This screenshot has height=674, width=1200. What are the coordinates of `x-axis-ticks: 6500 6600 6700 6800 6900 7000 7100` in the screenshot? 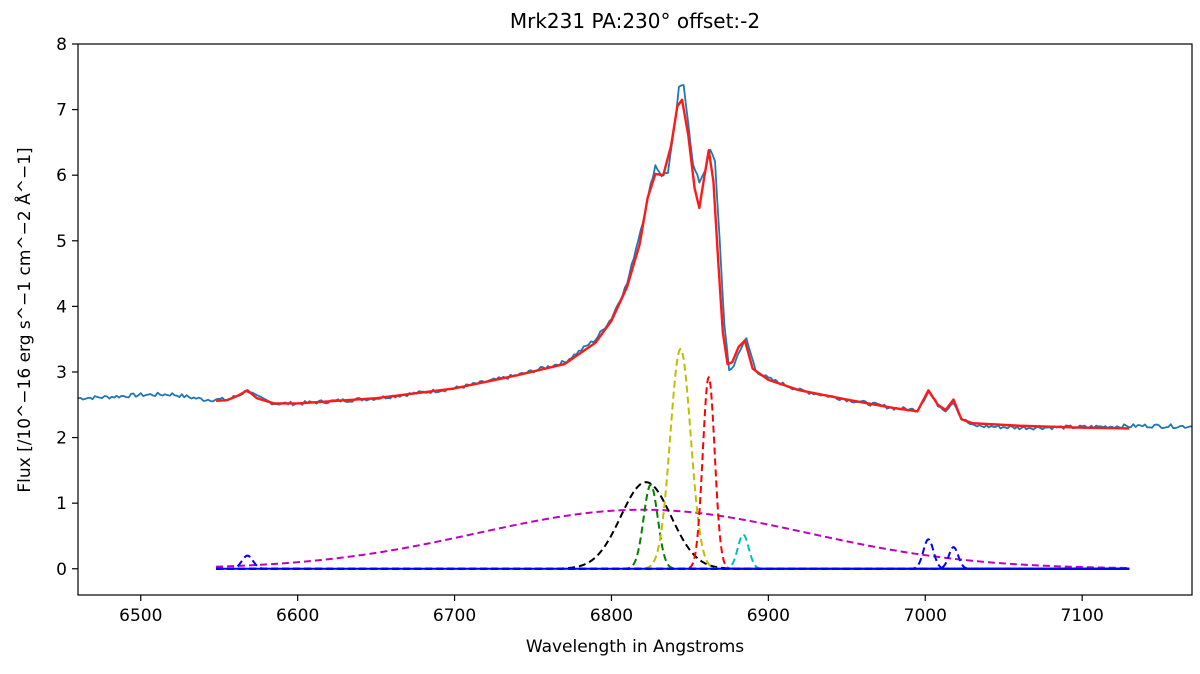 It's located at (611, 610).